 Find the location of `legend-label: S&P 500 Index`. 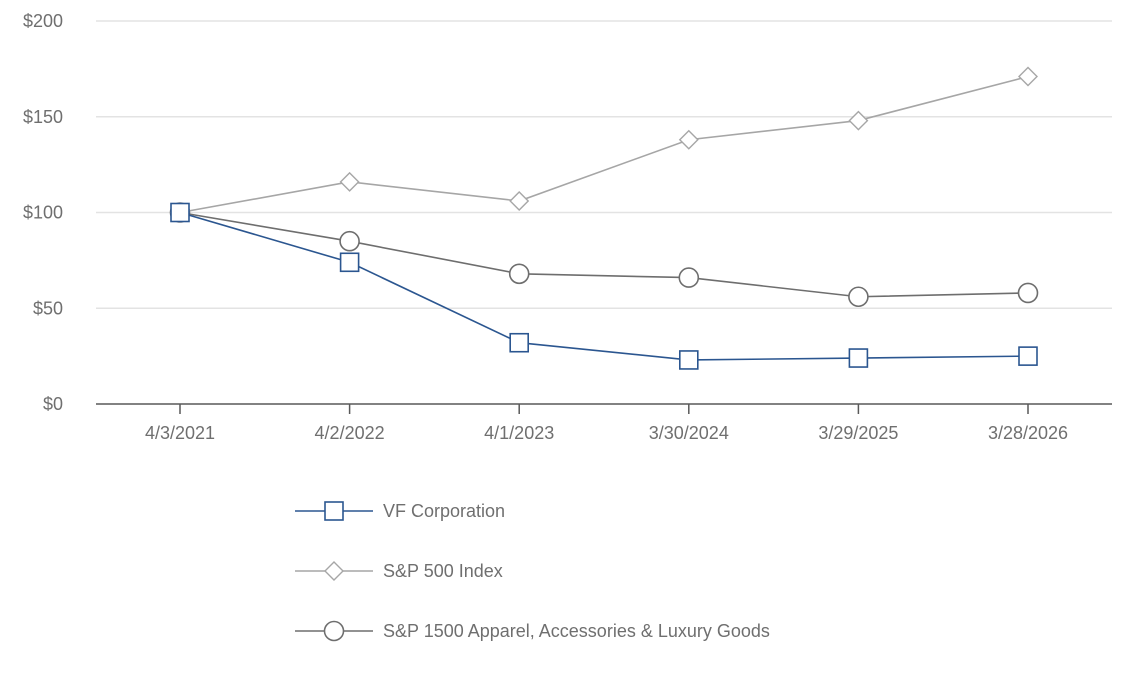

legend-label: S&P 500 Index is located at coordinates (443, 571).